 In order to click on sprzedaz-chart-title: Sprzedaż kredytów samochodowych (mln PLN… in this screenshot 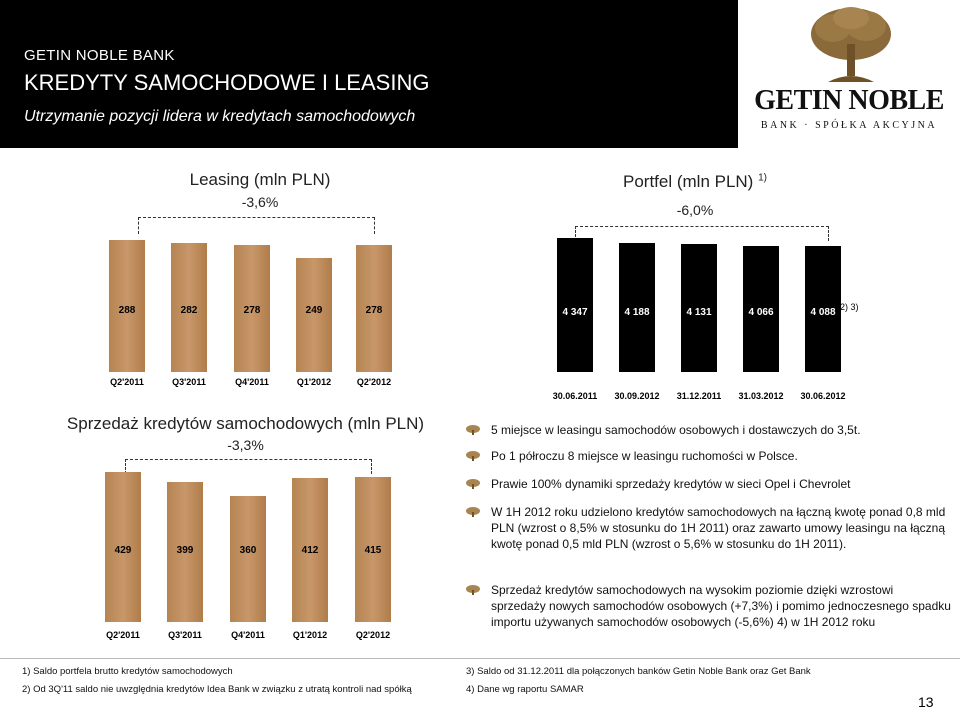, I will do `click(245, 423)`.